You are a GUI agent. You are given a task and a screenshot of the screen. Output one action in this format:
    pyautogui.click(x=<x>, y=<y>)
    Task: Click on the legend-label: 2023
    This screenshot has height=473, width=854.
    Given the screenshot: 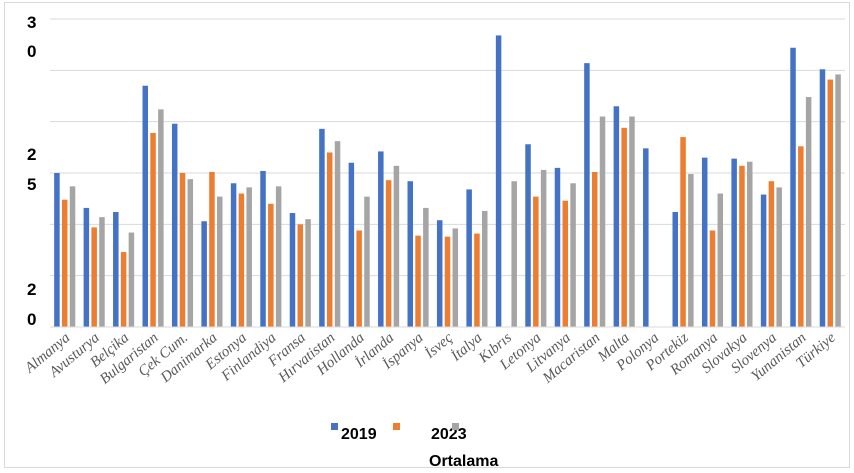 What is the action you would take?
    pyautogui.click(x=449, y=434)
    